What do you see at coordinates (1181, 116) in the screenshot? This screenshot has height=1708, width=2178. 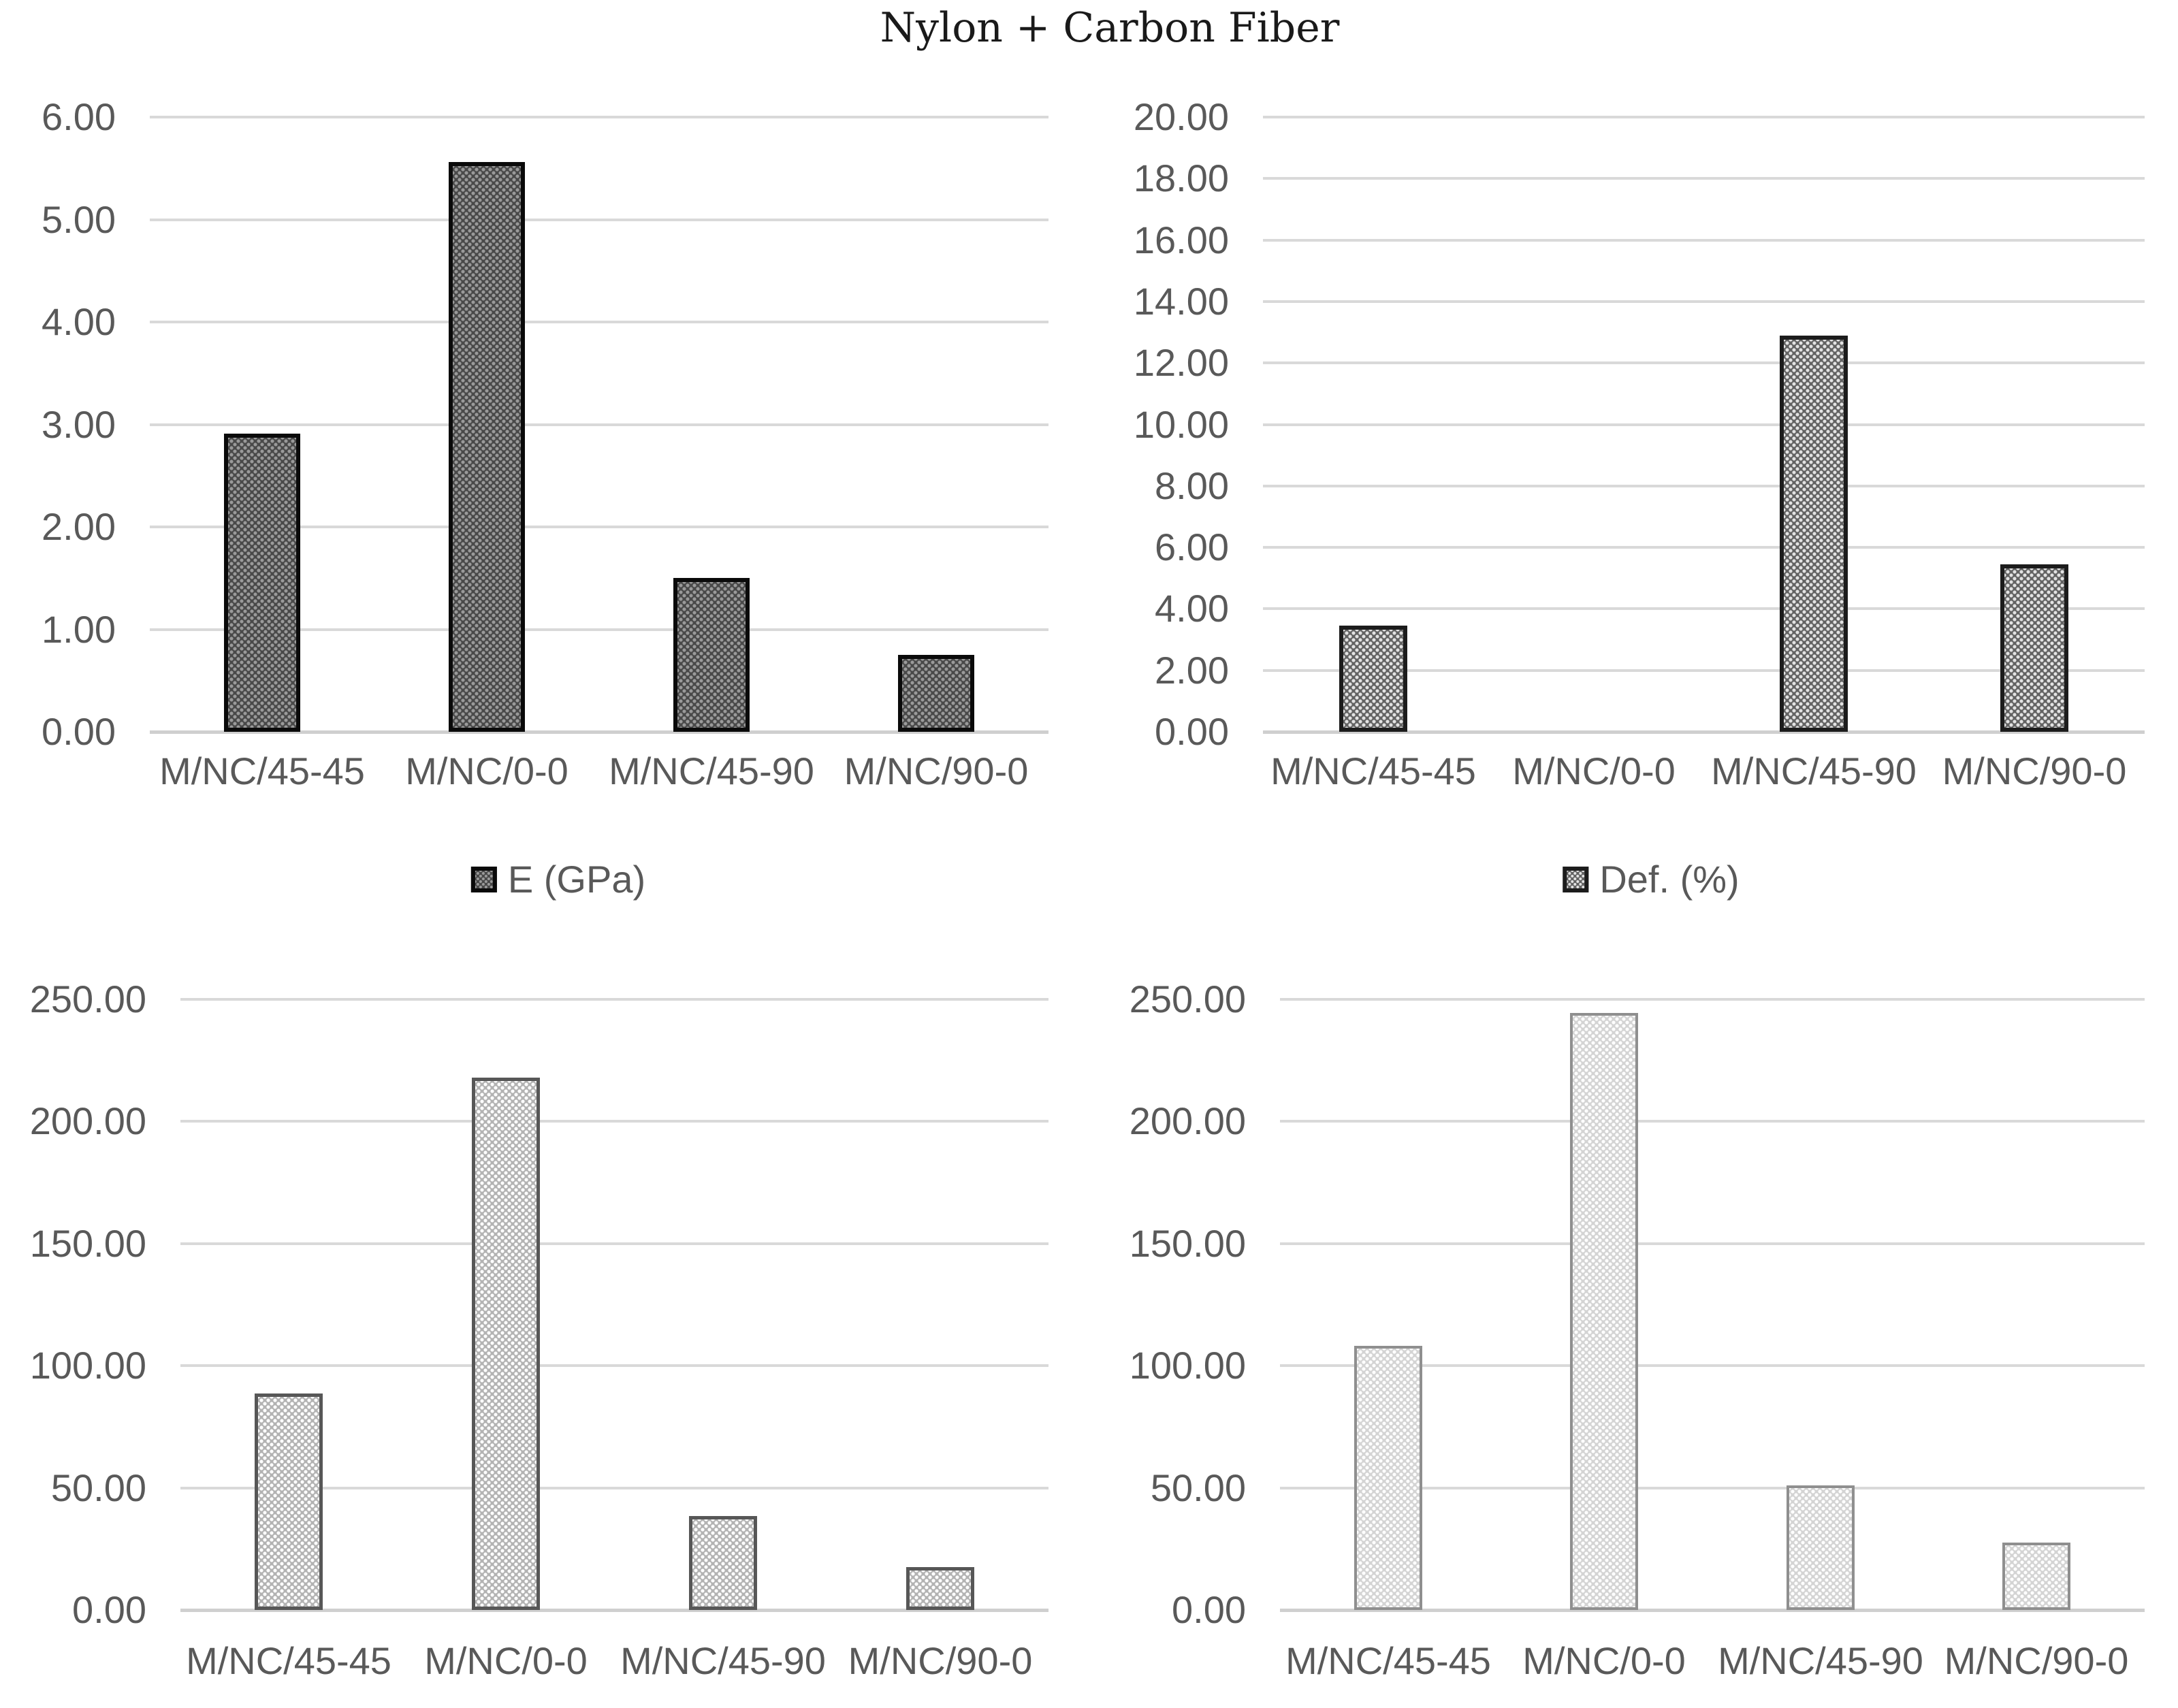 I see `y-tick-label: 20.00` at bounding box center [1181, 116].